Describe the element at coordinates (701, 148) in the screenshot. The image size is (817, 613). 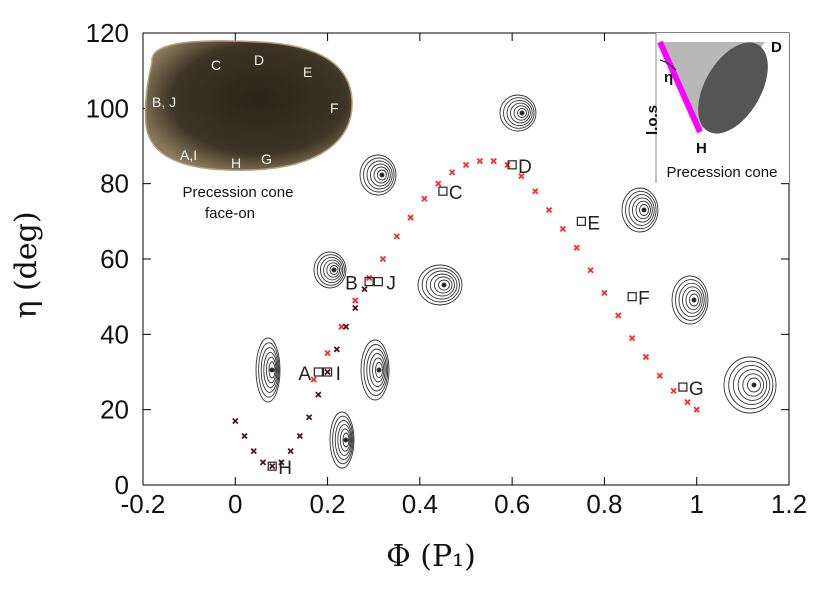
I see `cone-label-h: H` at that location.